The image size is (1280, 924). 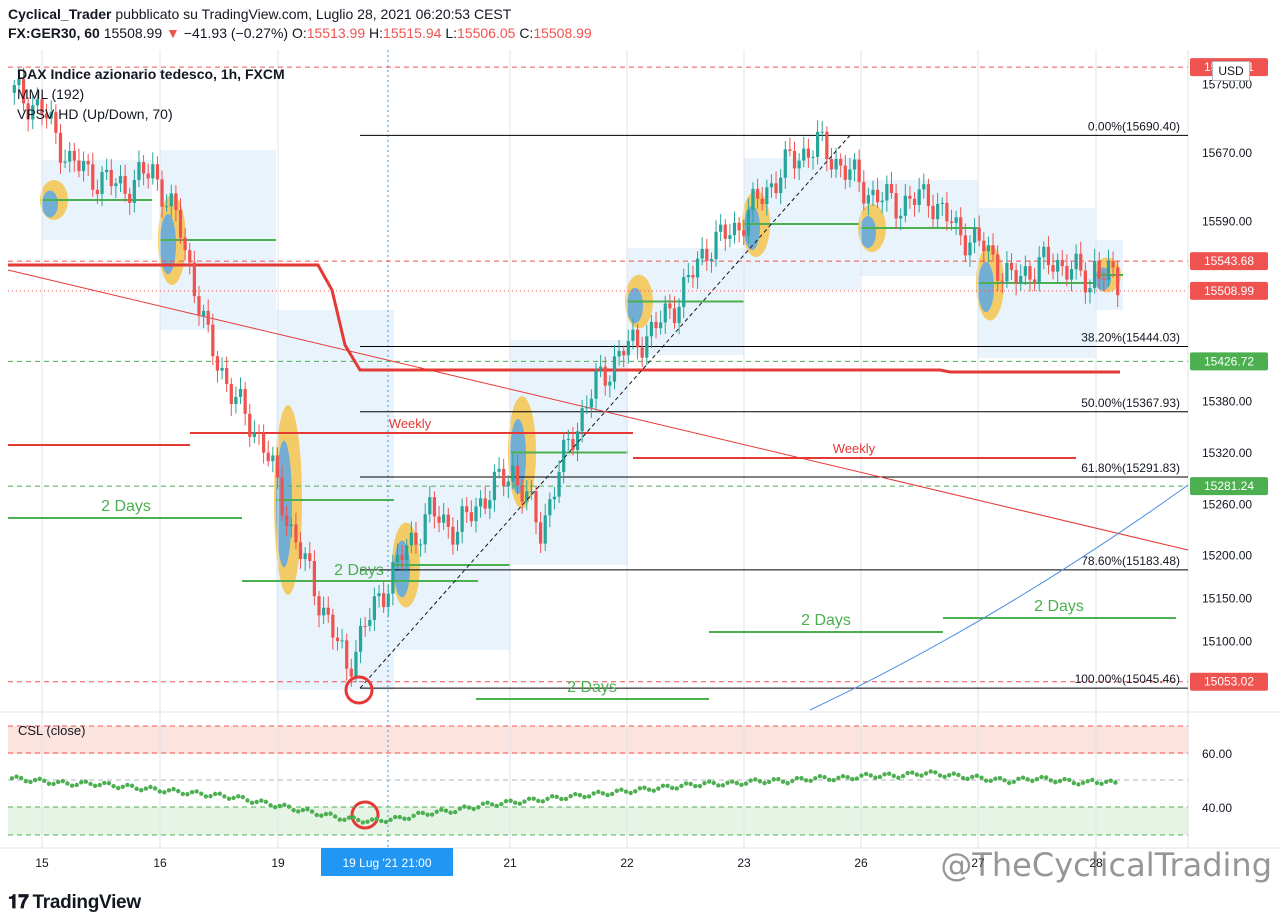 What do you see at coordinates (1229, 361) in the screenshot?
I see `price-label-text: 15426.72` at bounding box center [1229, 361].